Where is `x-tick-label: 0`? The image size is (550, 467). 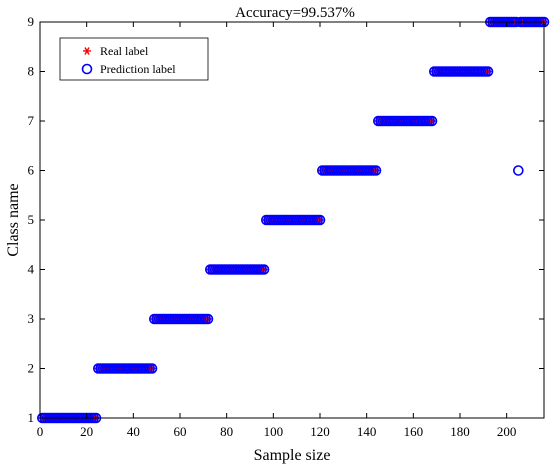
x-tick-label: 0 is located at coordinates (40, 431).